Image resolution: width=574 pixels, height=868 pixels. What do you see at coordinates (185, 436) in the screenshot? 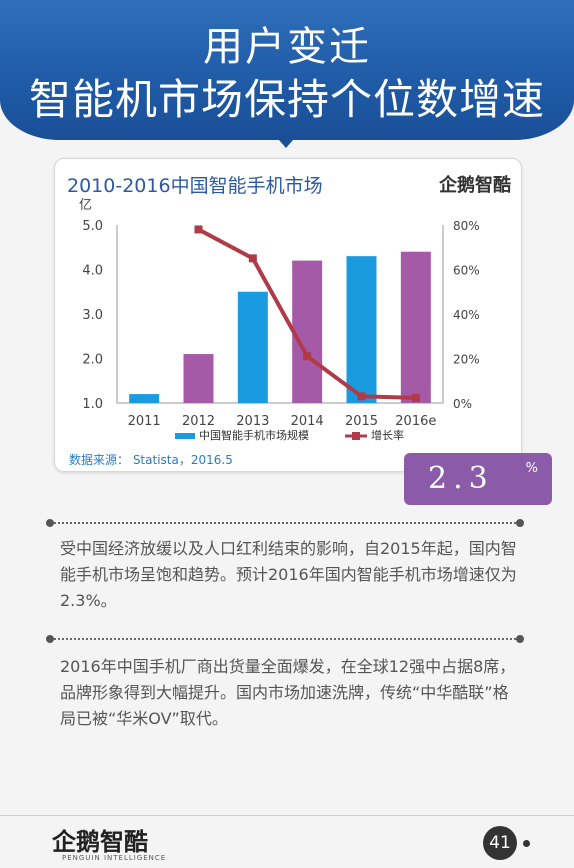
I see `legend-swatch-bars` at bounding box center [185, 436].